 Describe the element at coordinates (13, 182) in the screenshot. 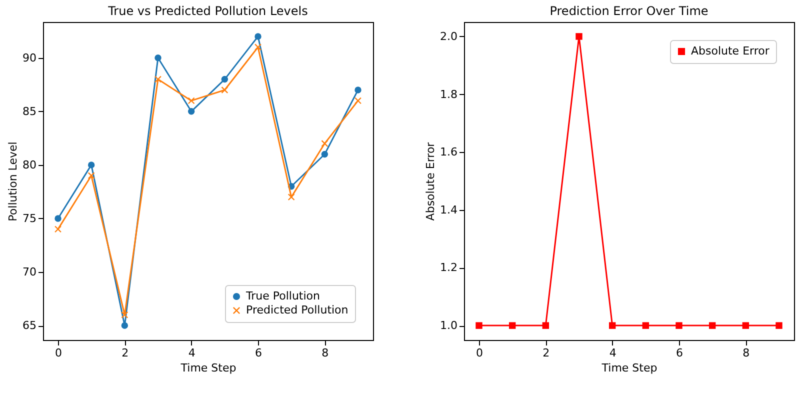

I see `y-axis-title: Pollution Level` at that location.